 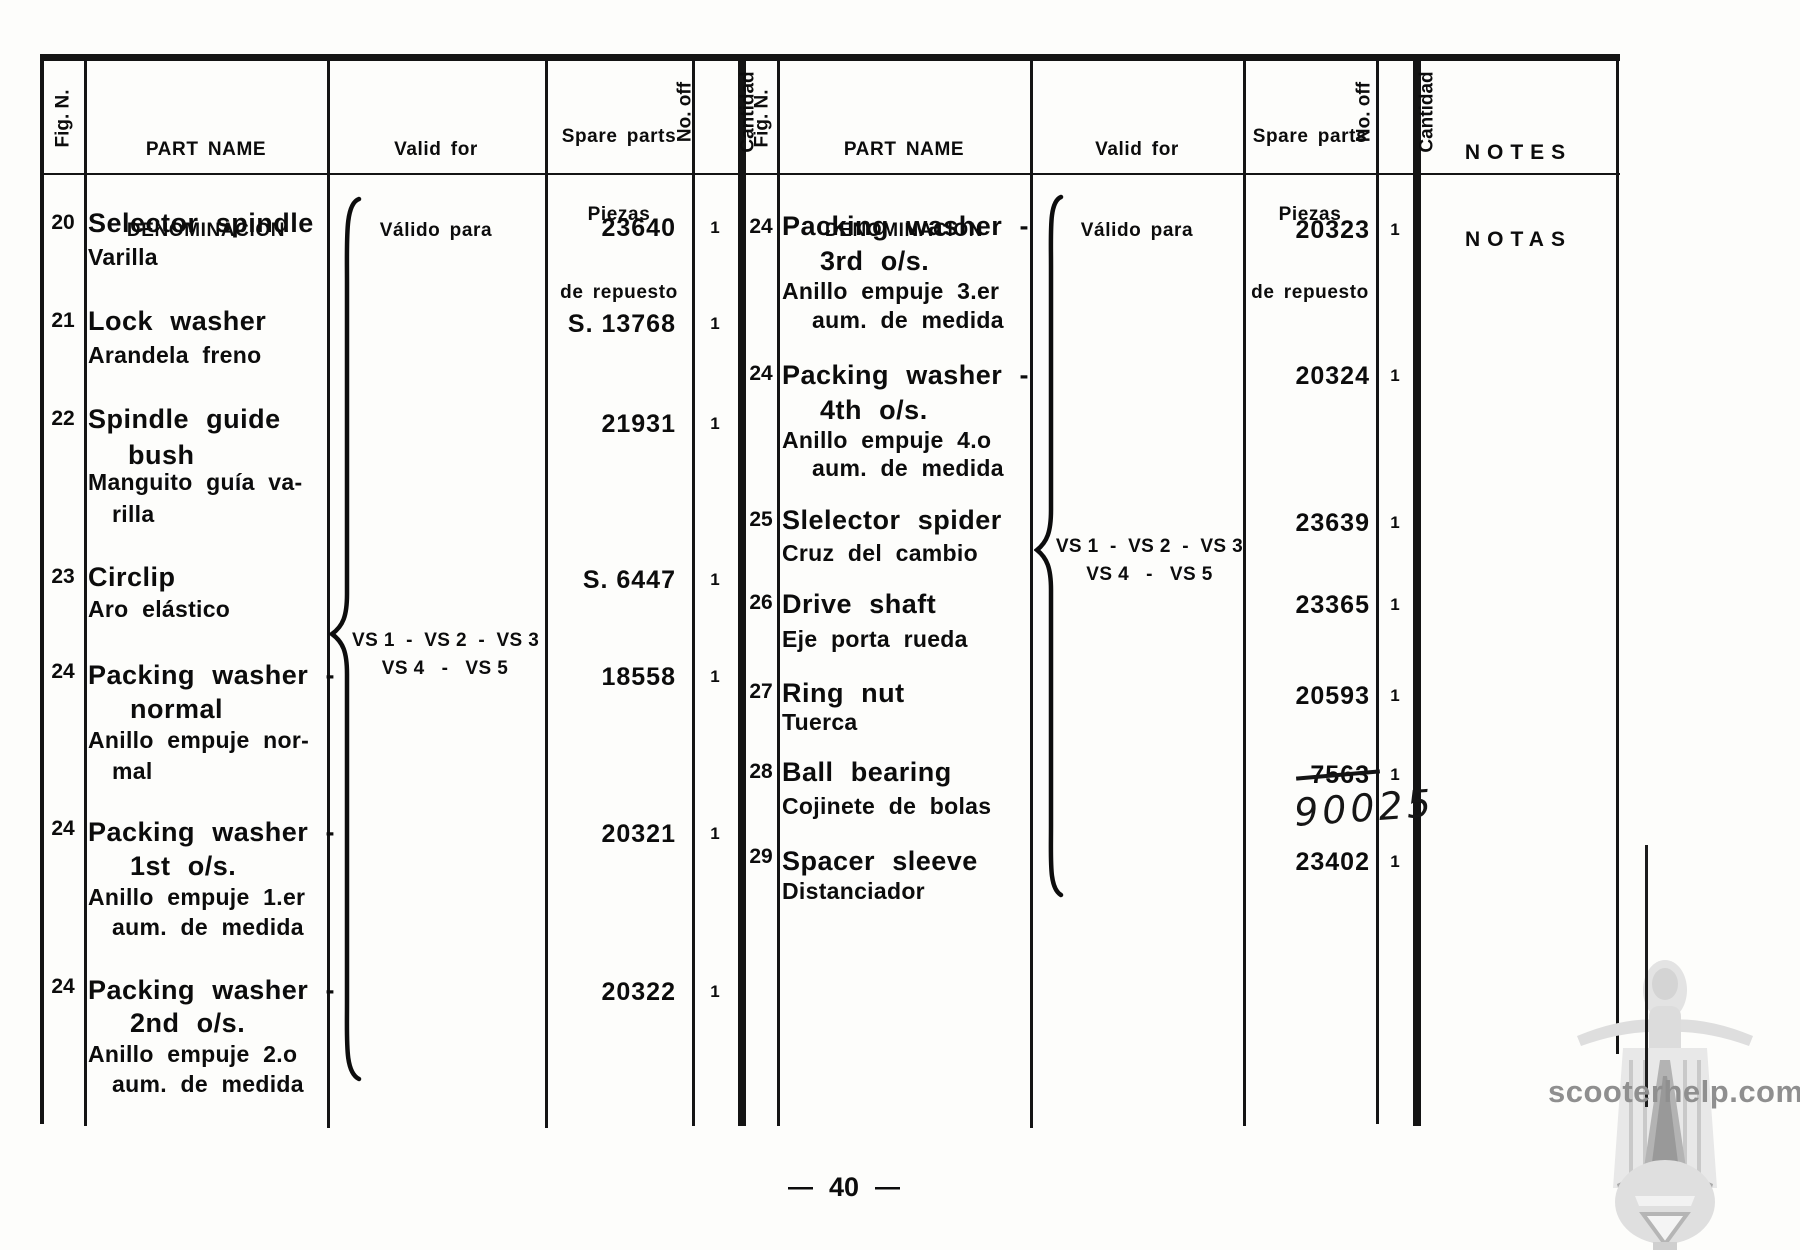 I want to click on part-number: 23640, so click(x=638, y=228).